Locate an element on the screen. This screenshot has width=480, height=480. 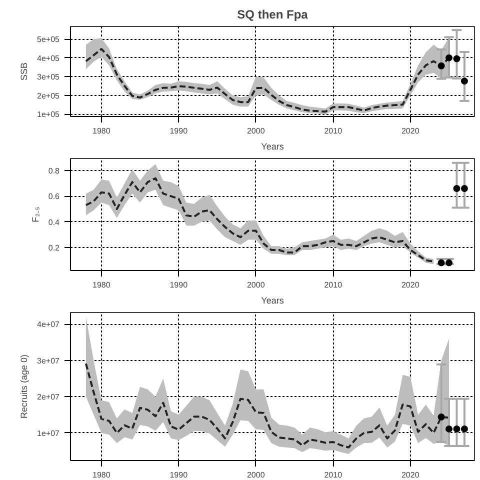
y-tick-label: 1e+07 is located at coordinates (48, 433).